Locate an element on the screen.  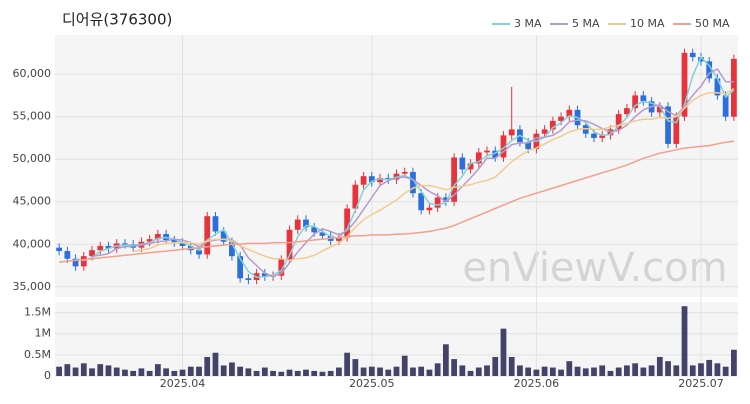
y-tick-label: 1M is located at coordinates (43, 333).